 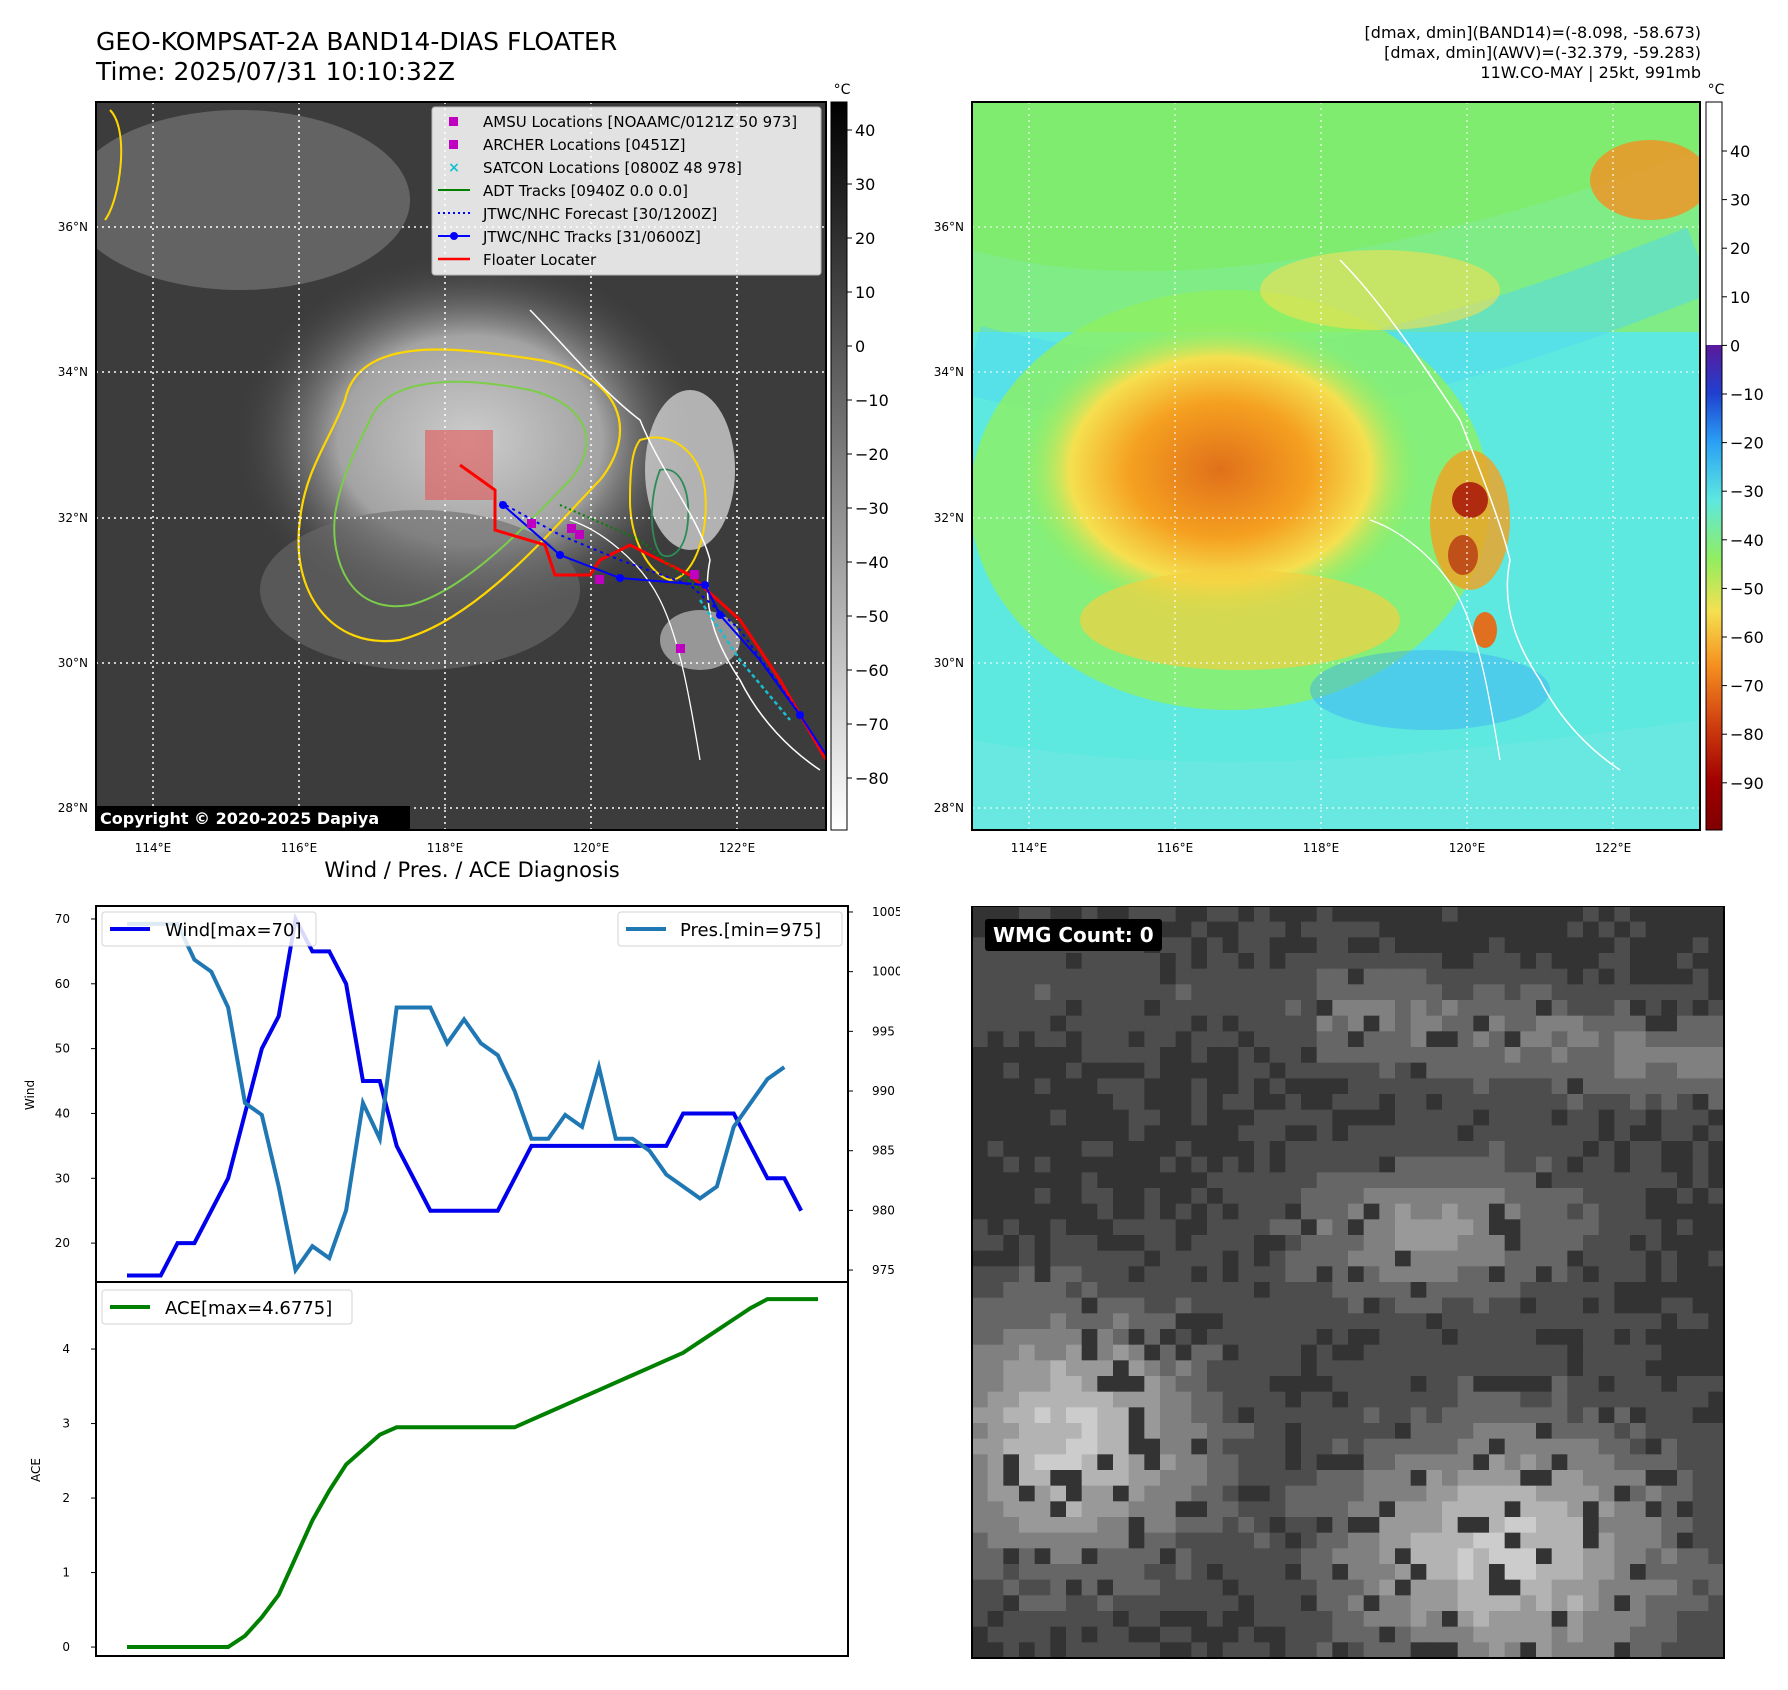 What do you see at coordinates (883, 1210) in the screenshot?
I see `pressure-axis-tick: 980` at bounding box center [883, 1210].